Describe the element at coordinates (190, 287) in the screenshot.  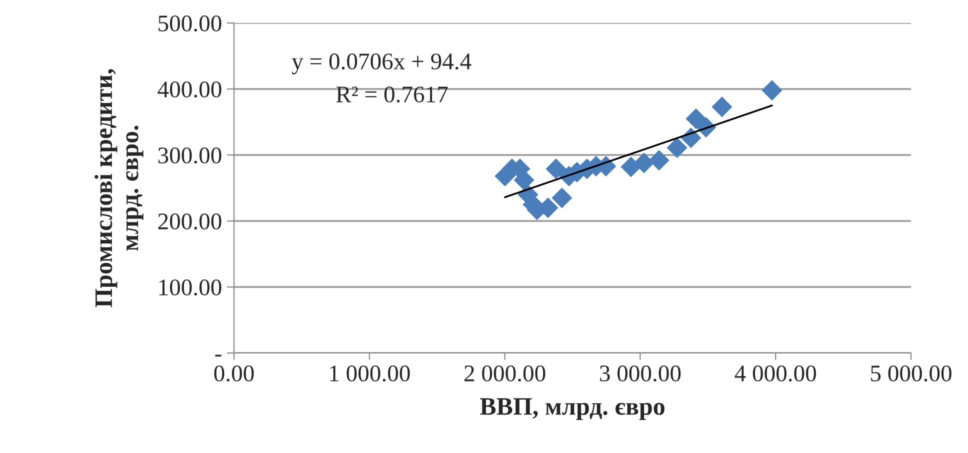
I see `y-tick-label: 100.00` at that location.